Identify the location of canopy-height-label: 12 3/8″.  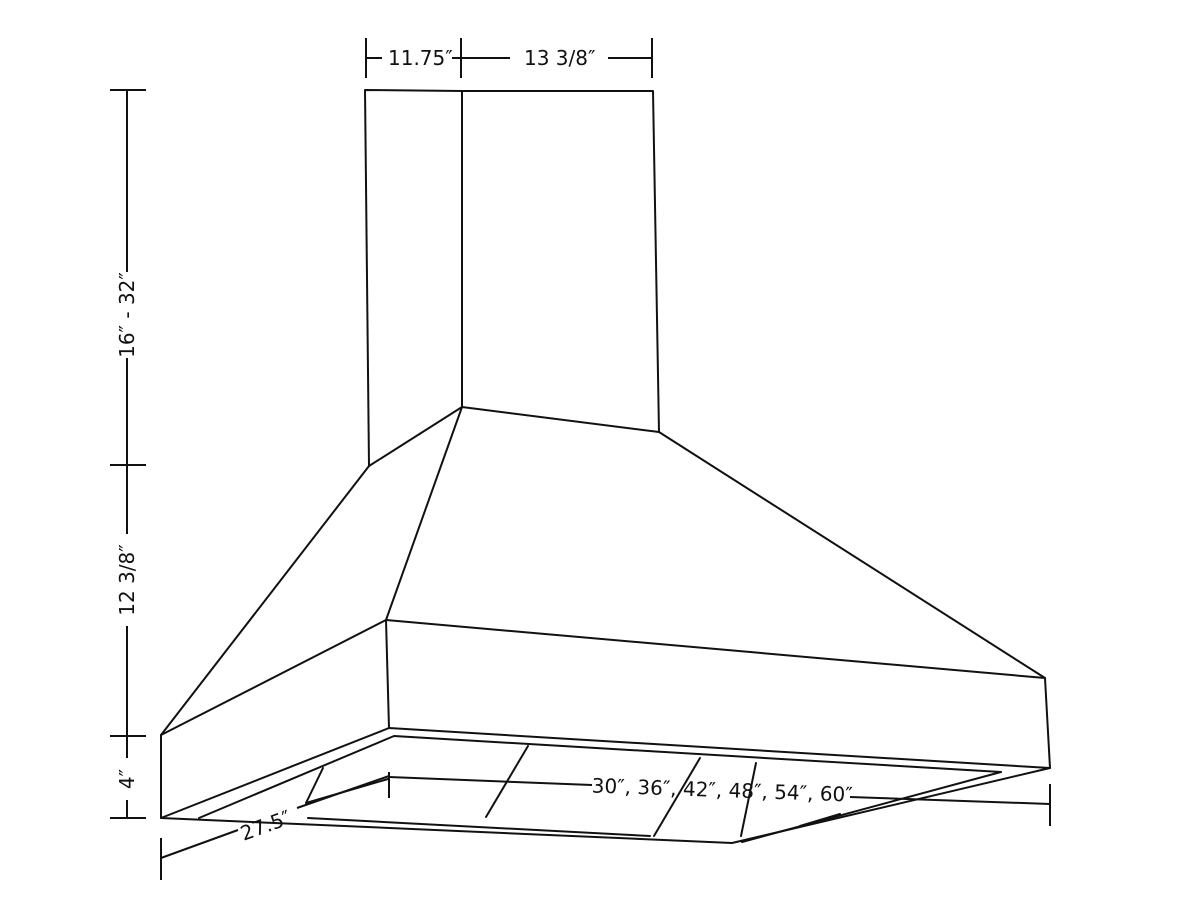
(127, 579).